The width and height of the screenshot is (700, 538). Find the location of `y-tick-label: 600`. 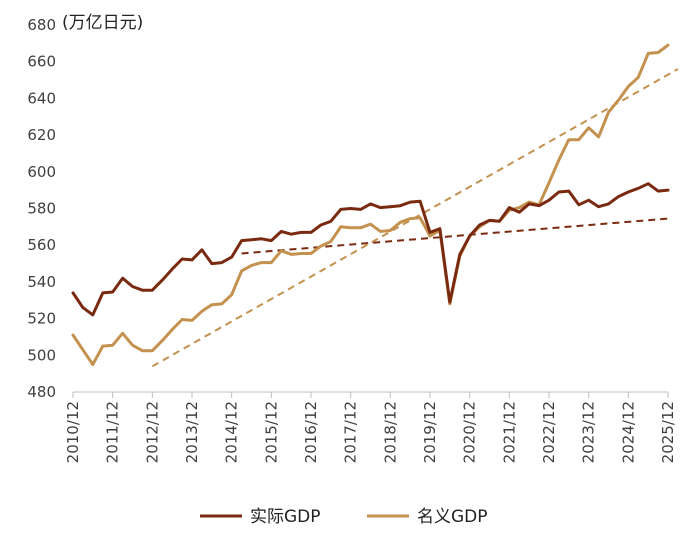

y-tick-label: 600 is located at coordinates (41, 172).